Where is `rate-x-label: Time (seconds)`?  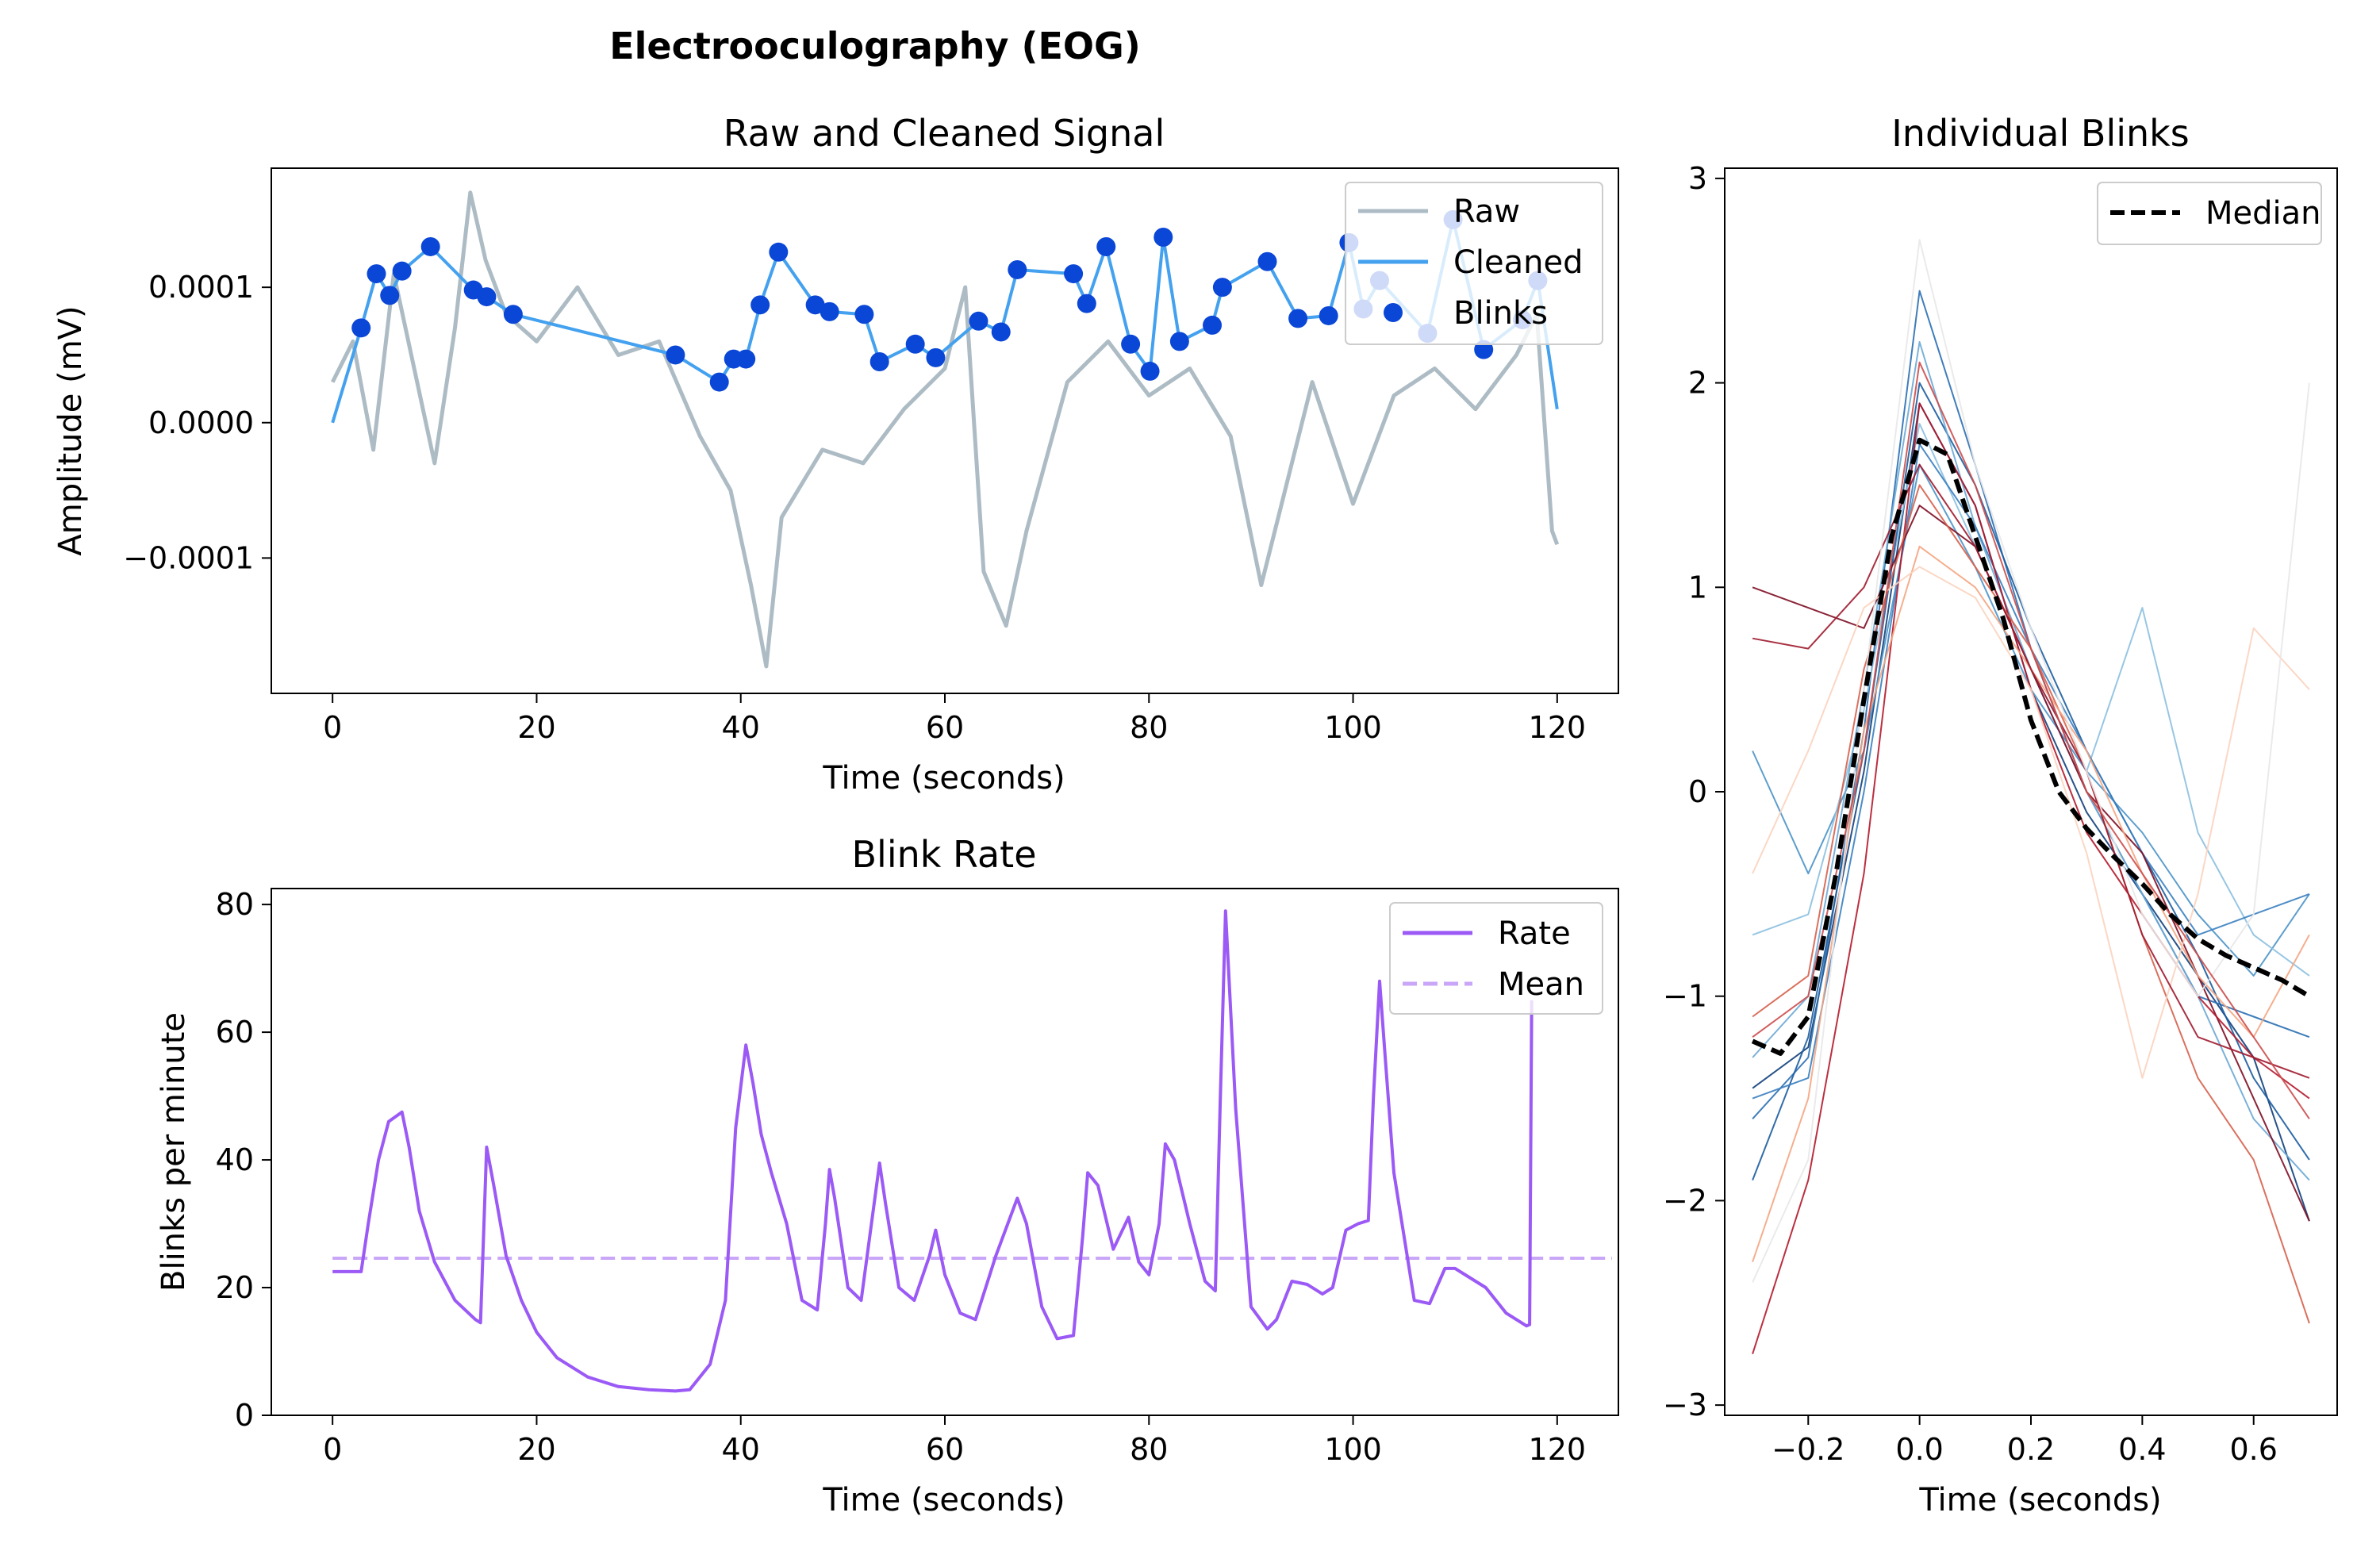
rate-x-label: Time (seconds) is located at coordinates (943, 1500).